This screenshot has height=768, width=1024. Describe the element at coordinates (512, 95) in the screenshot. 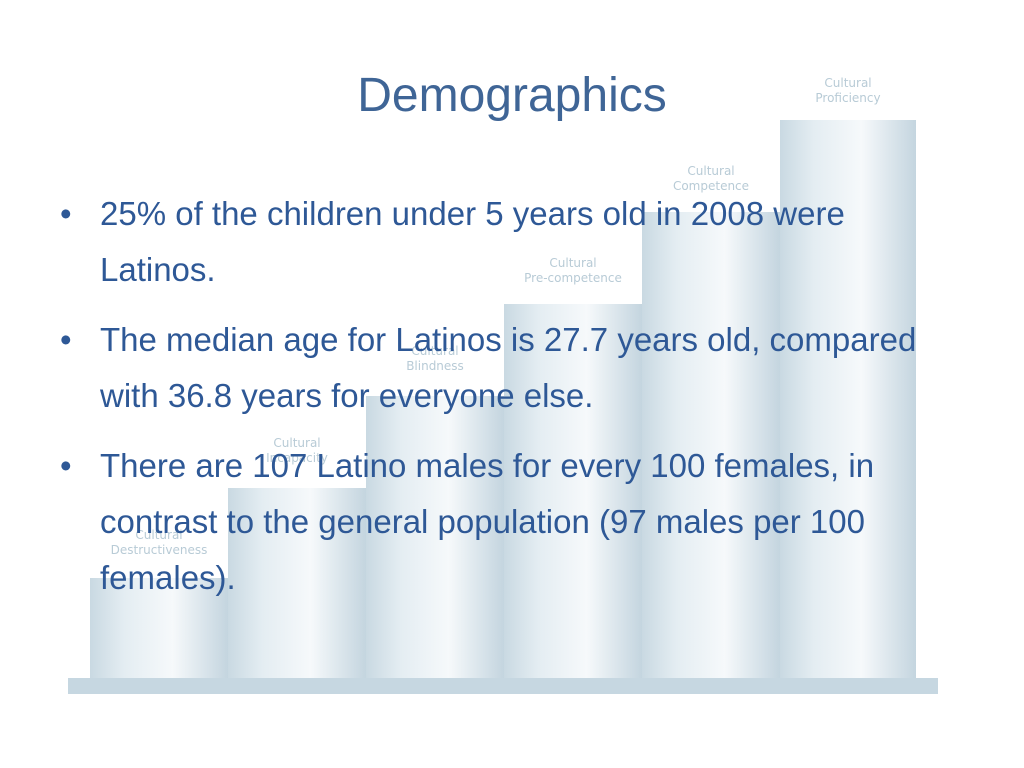

I see `slide-title: Demographics` at that location.